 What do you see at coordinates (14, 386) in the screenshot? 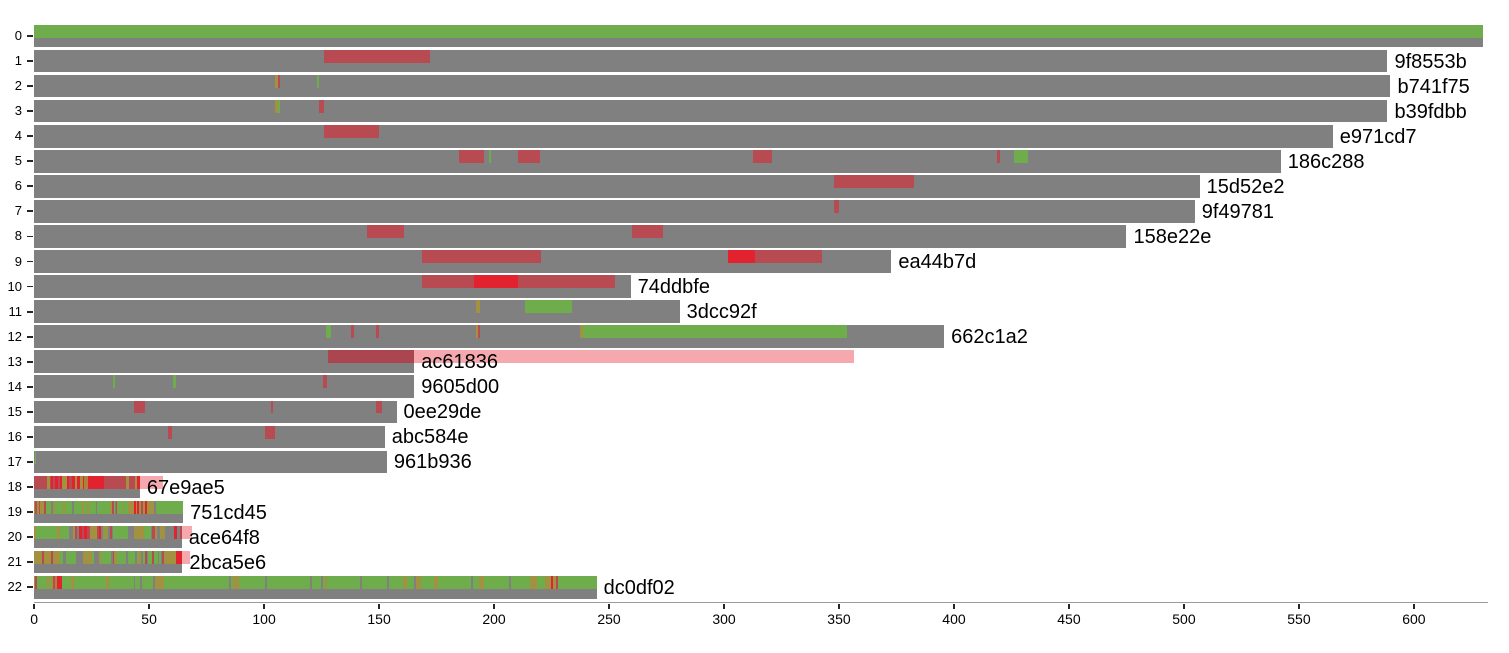
I see `y-tick-label-14: 14` at bounding box center [14, 386].